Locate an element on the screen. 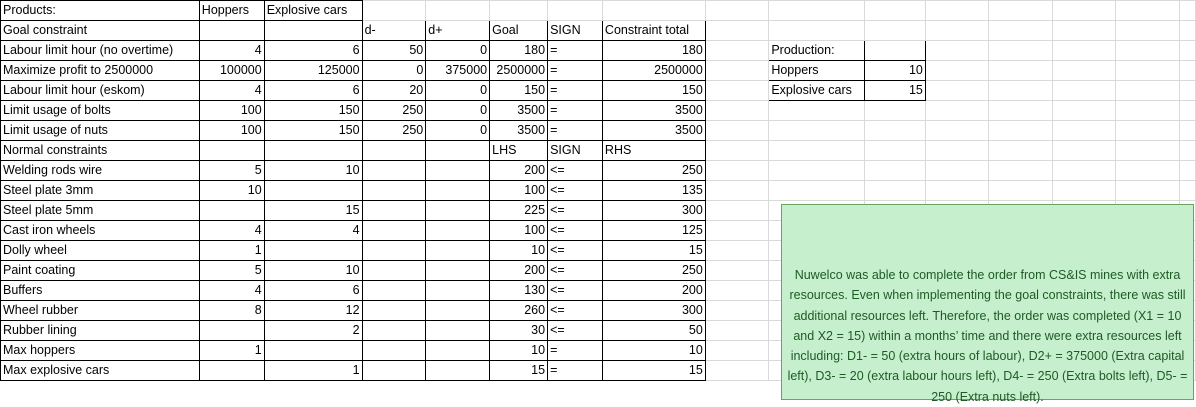 The image size is (1196, 407). constraint-label: Max explosive cars is located at coordinates (100, 370).